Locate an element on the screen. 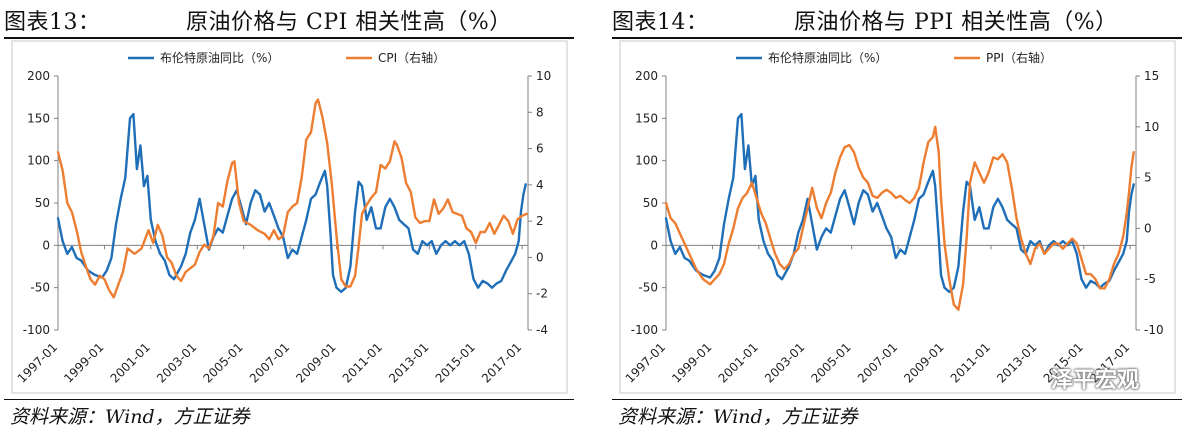 Image resolution: width=1183 pixels, height=432 pixels. figure-number: 图表13： is located at coordinates (52, 22).